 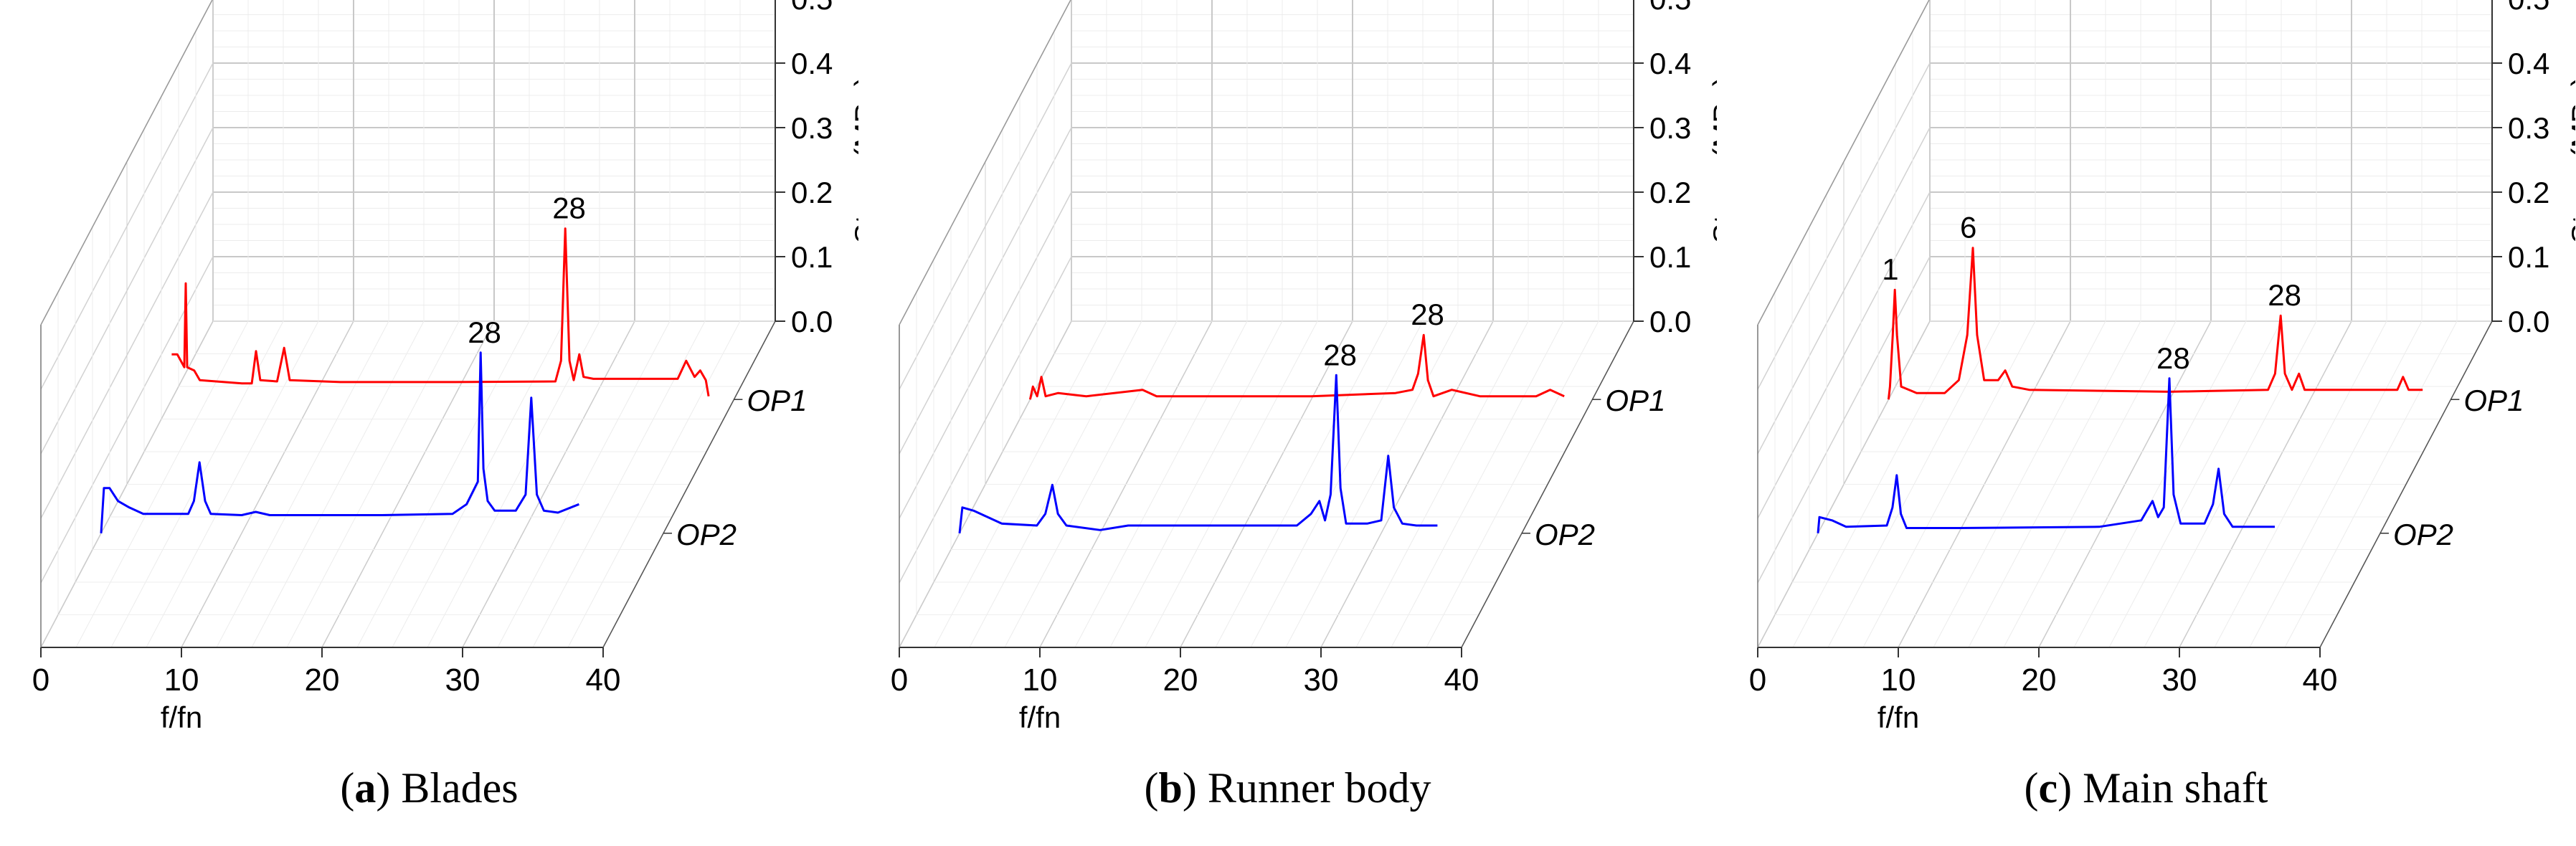 What do you see at coordinates (365, 788) in the screenshot?
I see `caption-a-letter: a` at bounding box center [365, 788].